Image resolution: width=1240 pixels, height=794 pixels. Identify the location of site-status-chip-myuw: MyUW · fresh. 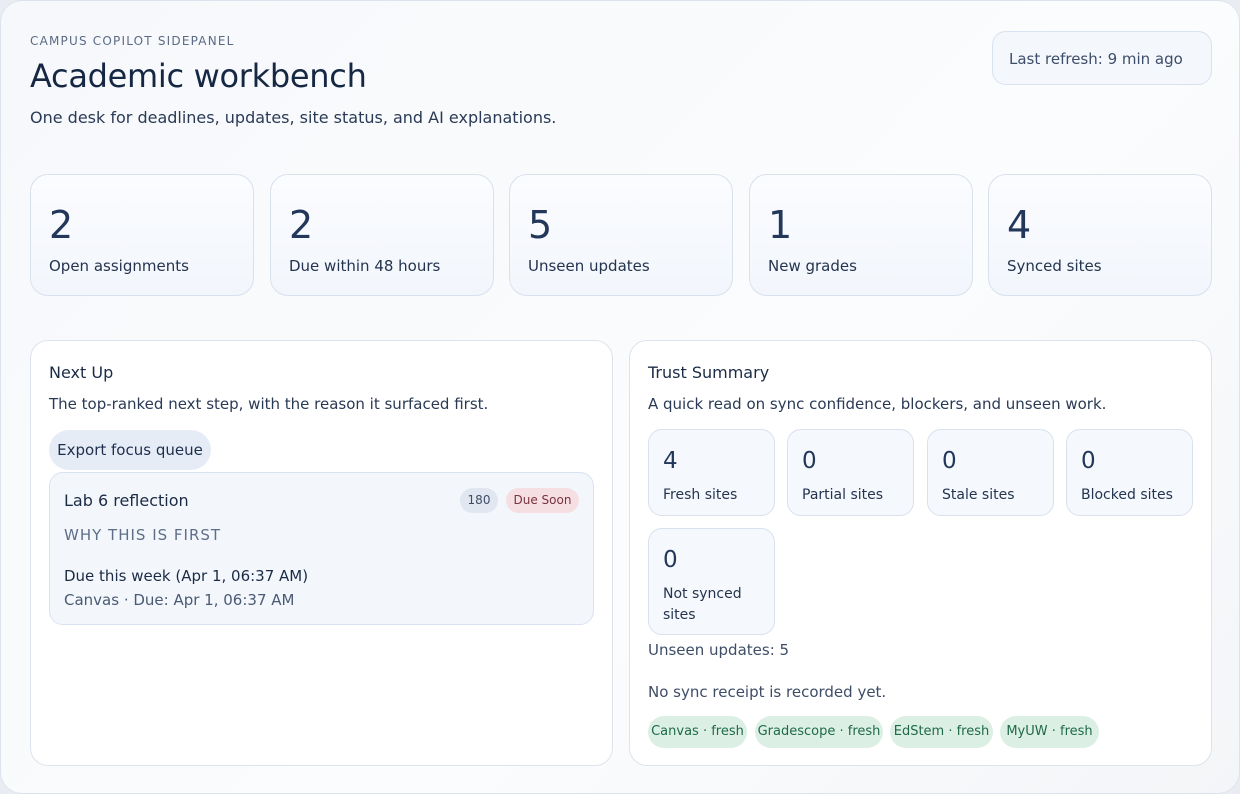
(1049, 732).